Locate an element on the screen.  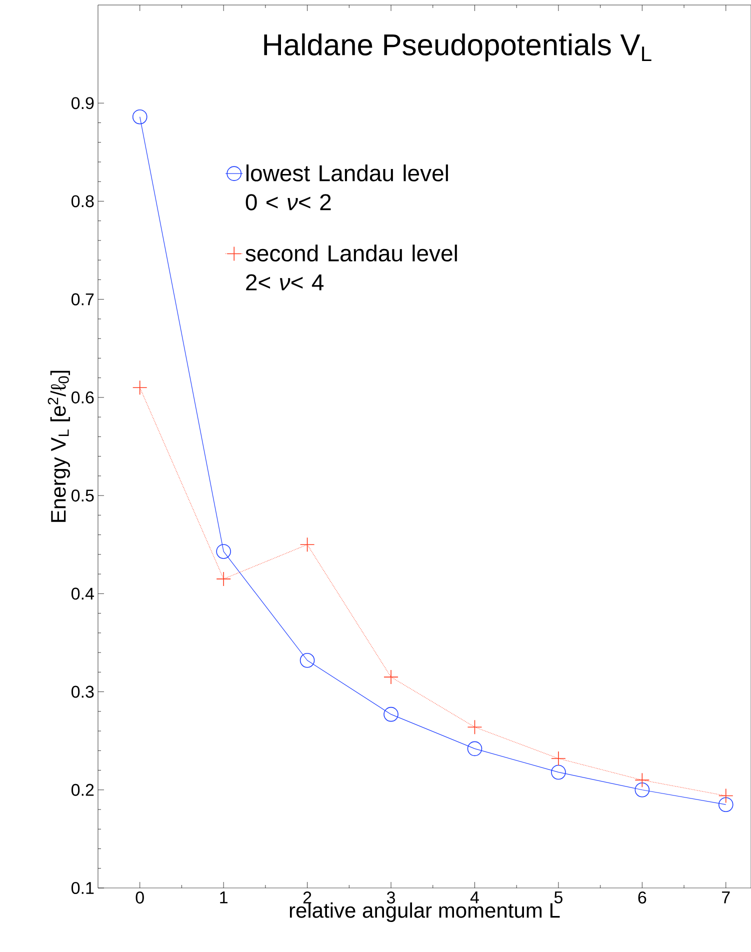
x-tick-label: 3 is located at coordinates (390, 898).